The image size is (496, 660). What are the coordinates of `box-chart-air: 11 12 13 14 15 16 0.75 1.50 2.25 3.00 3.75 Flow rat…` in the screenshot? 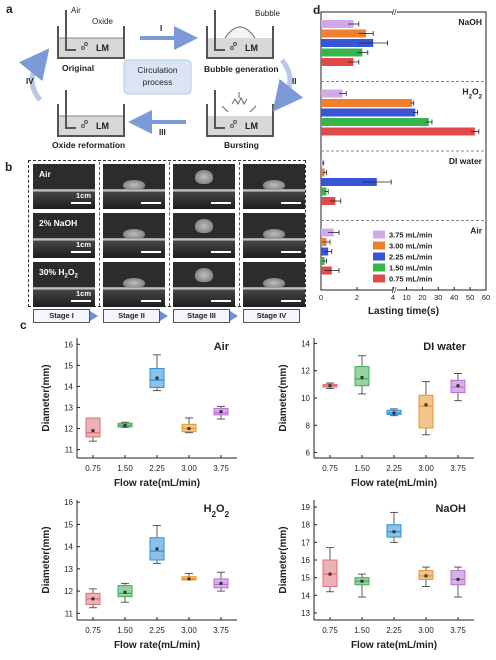 It's located at (139, 413).